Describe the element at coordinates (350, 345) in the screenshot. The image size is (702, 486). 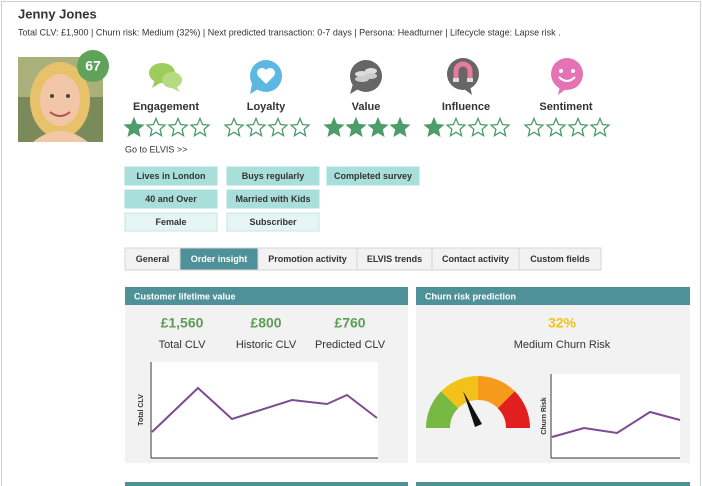
I see `stat-label: Predicted CLV` at that location.